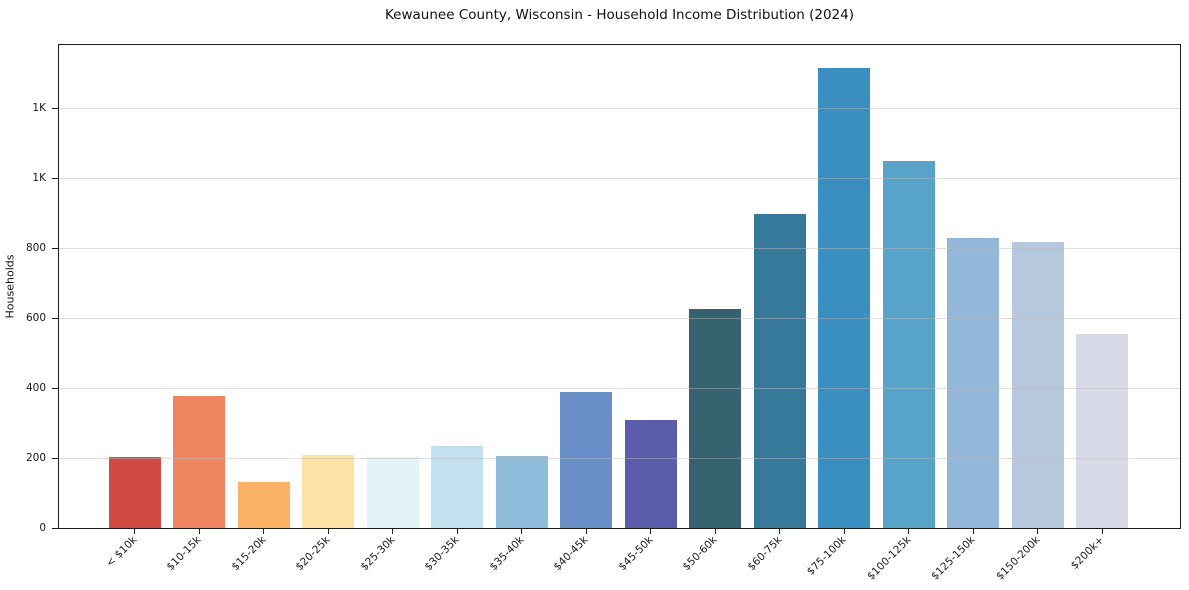 The image size is (1189, 590). Describe the element at coordinates (134, 492) in the screenshot. I see `bar-10k` at that location.